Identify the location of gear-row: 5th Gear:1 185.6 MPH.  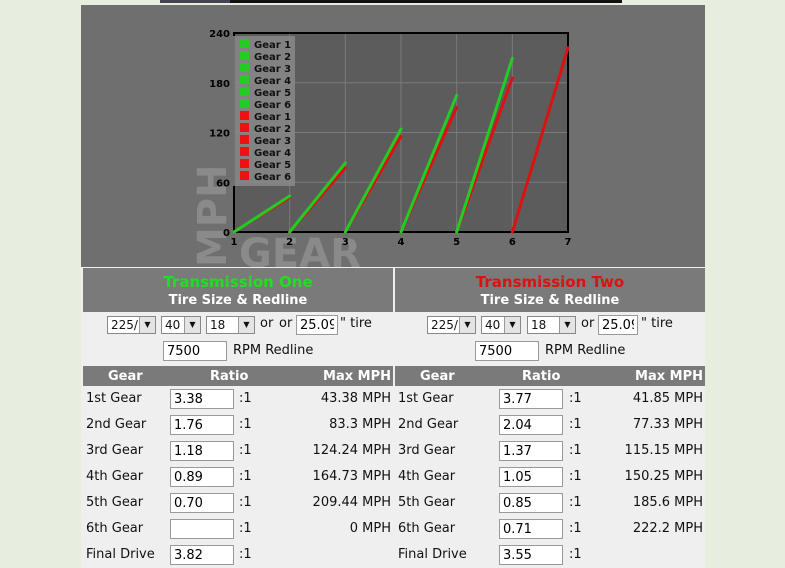
(550, 503).